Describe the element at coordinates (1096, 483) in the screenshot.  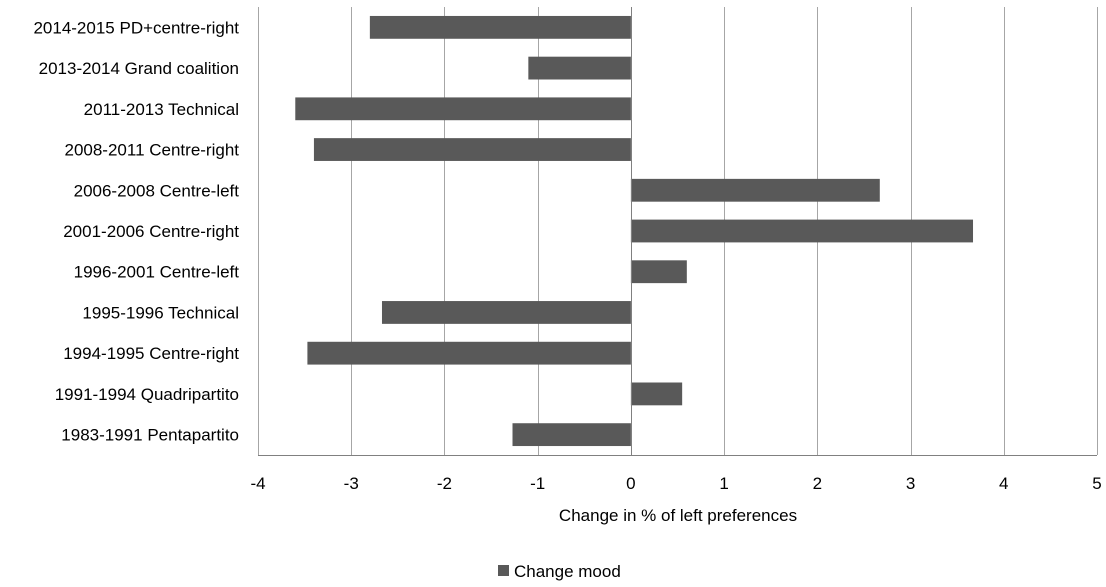
I see `x-tick-label: 5` at that location.